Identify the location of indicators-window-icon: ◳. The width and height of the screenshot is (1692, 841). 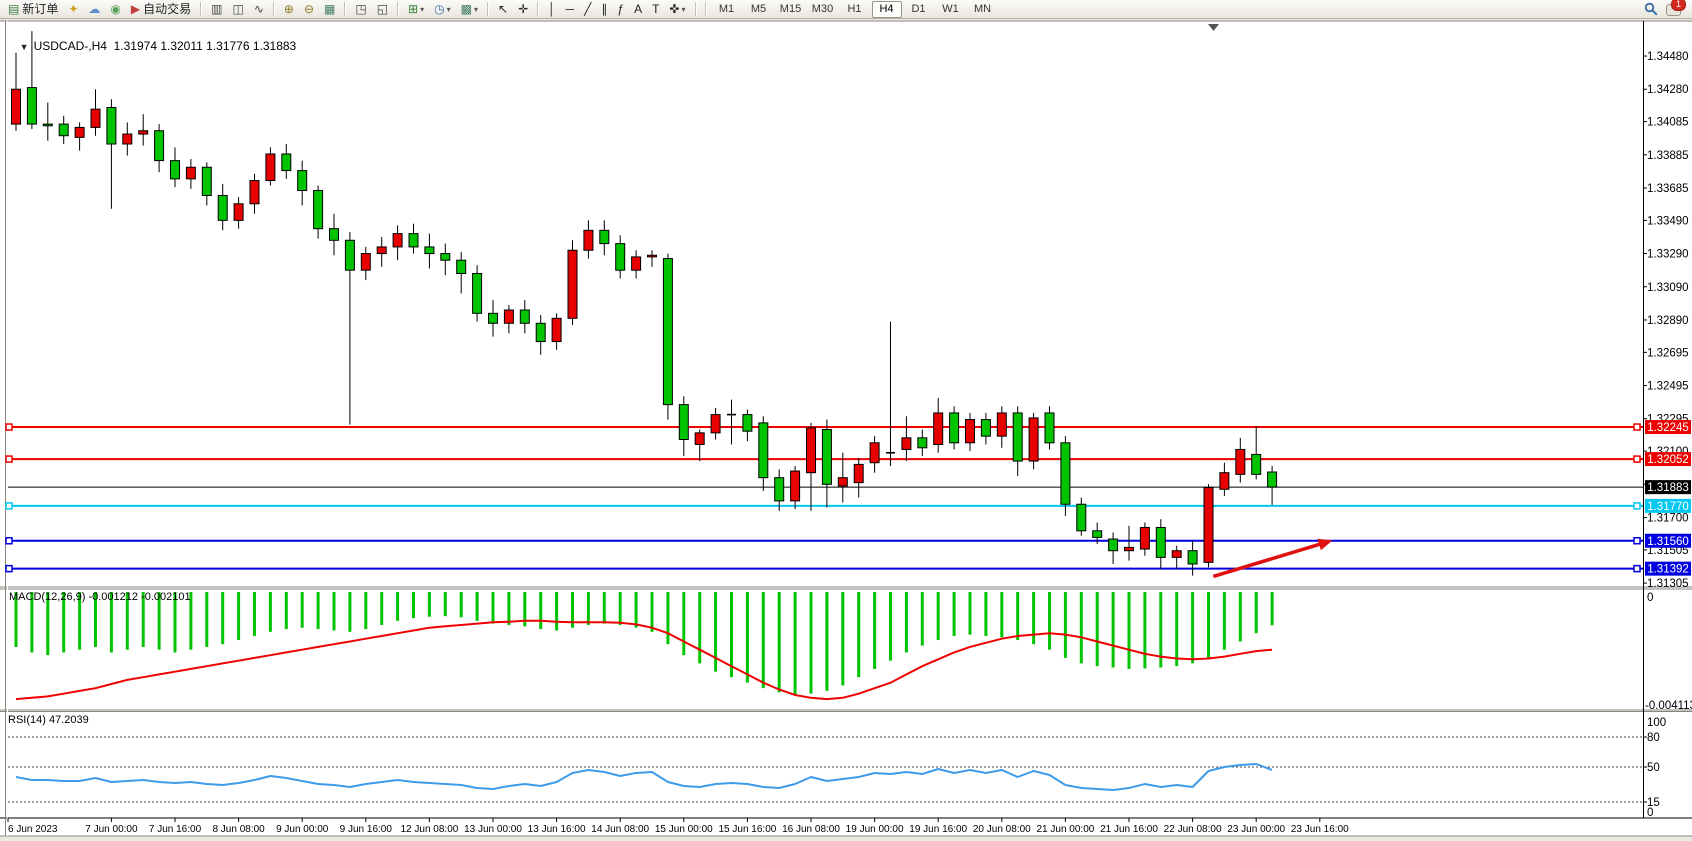
(361, 8).